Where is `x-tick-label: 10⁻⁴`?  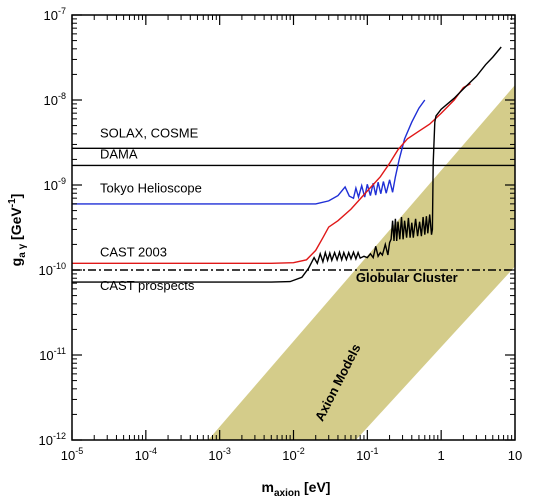
x-tick-label: 10⁻⁴ is located at coordinates (146, 454).